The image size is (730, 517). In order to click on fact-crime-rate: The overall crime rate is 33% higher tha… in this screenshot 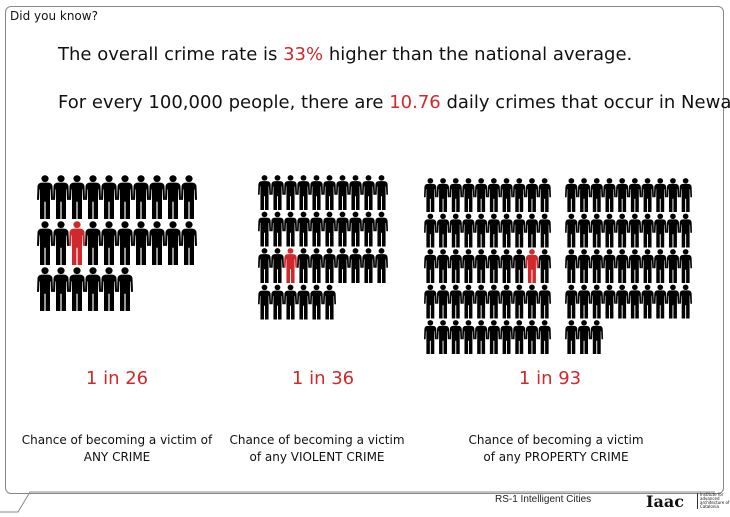, I will do `click(345, 54)`.